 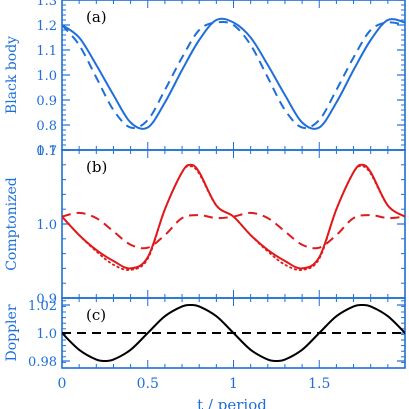 I want to click on y-tick-label: 0.7, so click(x=46, y=151).